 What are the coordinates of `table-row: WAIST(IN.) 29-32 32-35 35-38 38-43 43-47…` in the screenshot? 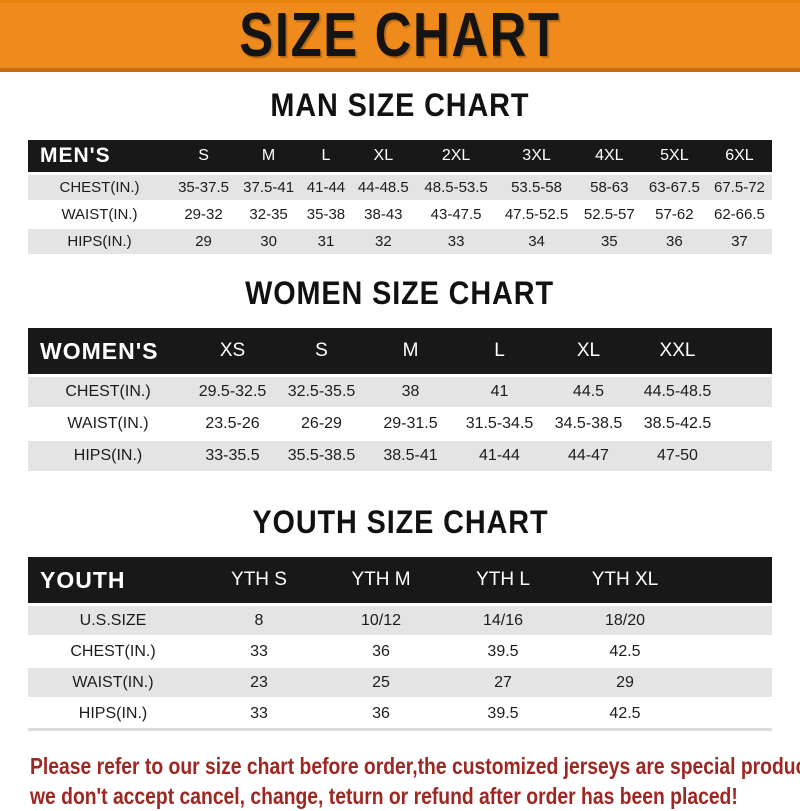 It's located at (400, 215).